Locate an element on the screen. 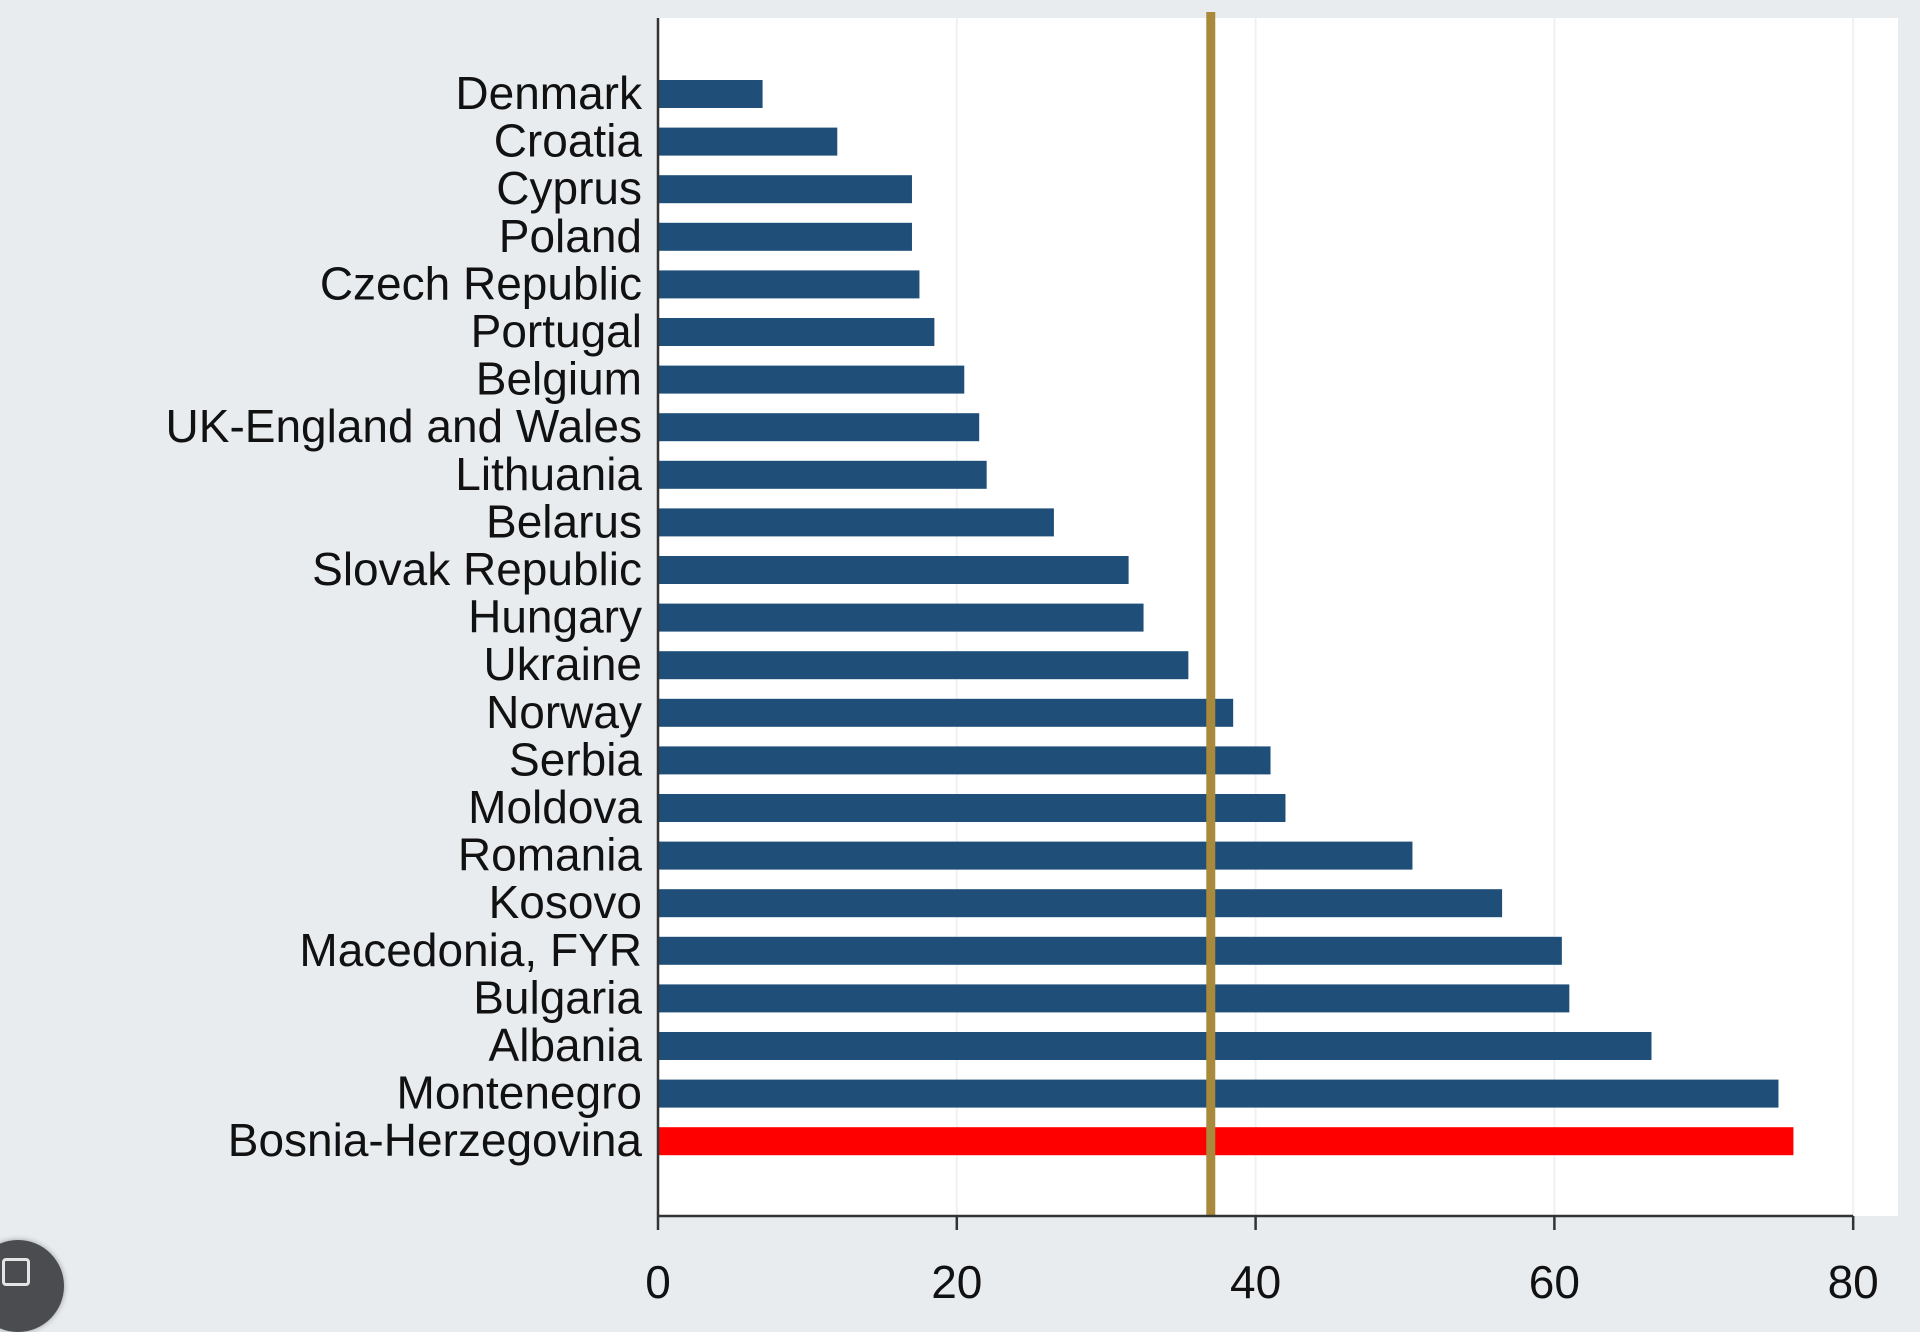 This screenshot has width=1920, height=1332. y-tick-label: Croatia is located at coordinates (568, 141).